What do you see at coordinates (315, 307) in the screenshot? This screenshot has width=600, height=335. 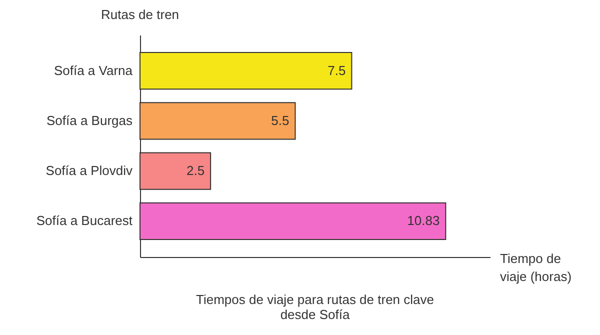 I see `text: Tiempos de viaje para rutas de tren clave desde Sofía` at bounding box center [315, 307].